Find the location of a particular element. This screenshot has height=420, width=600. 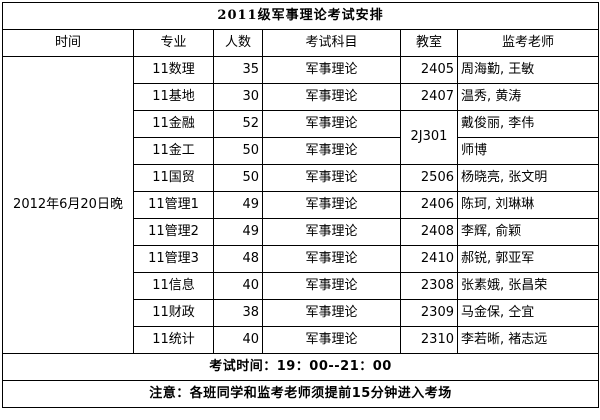

room-cell: 2309 is located at coordinates (429, 313).